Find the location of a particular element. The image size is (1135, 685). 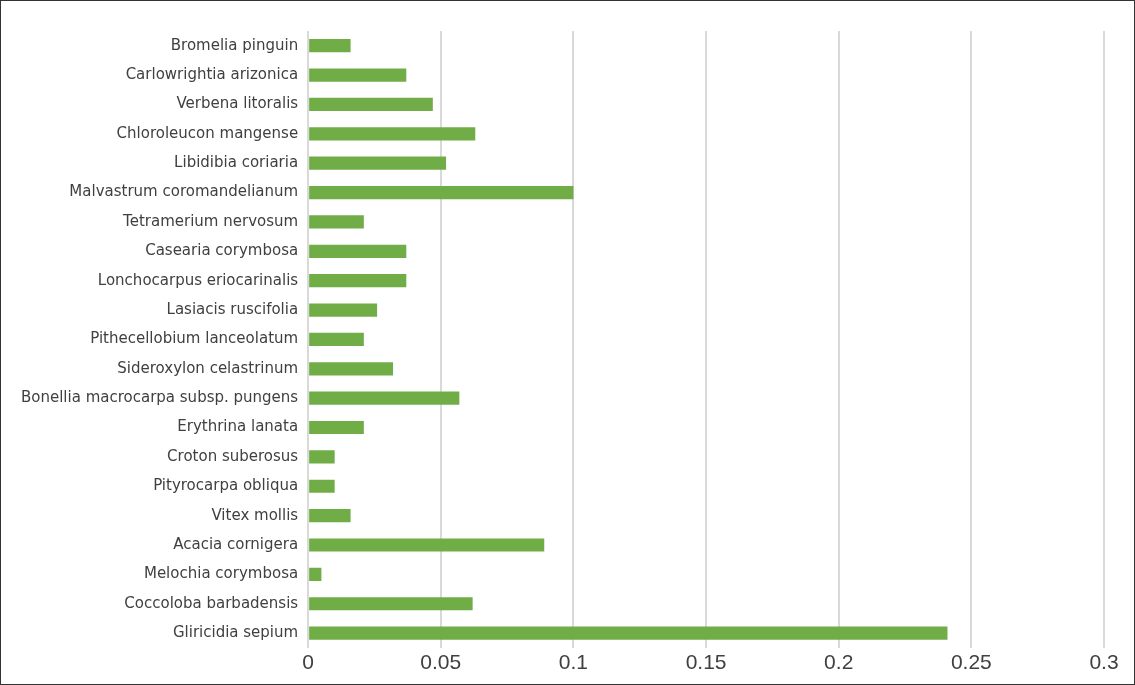

y-tick-label: Melochia corymbosa is located at coordinates (221, 573).